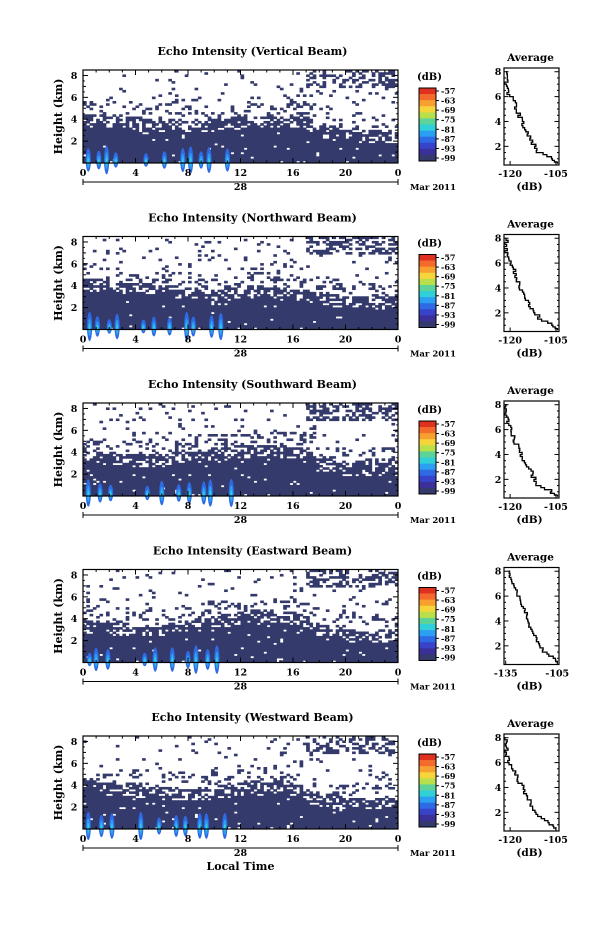  Describe the element at coordinates (209, 161) in the screenshot. I see `strong-echo` at that location.